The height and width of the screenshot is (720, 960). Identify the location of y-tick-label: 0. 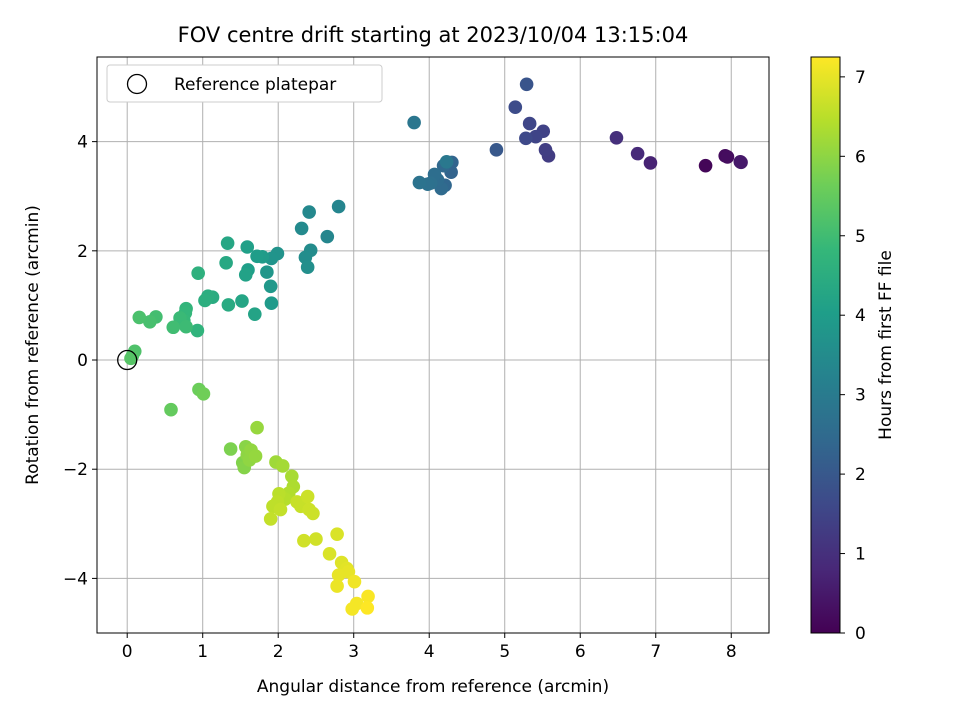
(82, 361).